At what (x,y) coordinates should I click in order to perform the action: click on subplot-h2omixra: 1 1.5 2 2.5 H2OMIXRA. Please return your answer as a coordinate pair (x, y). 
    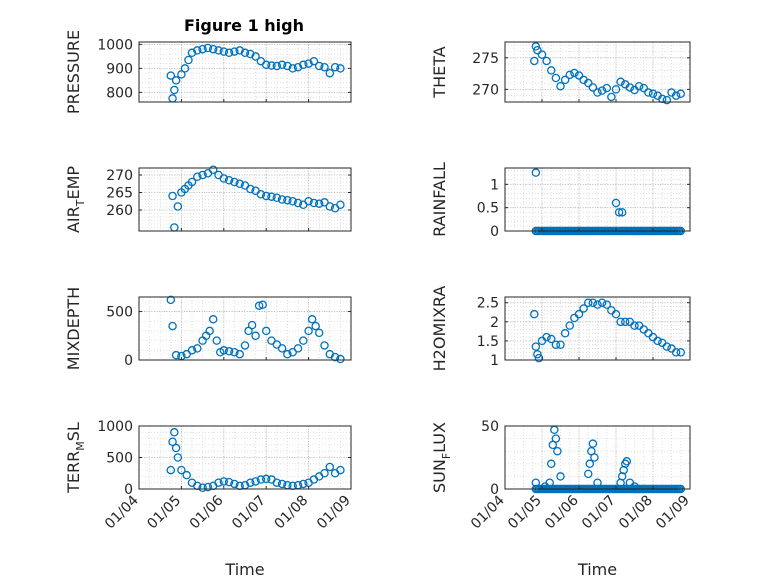
    Looking at the image, I should click on (560, 328).